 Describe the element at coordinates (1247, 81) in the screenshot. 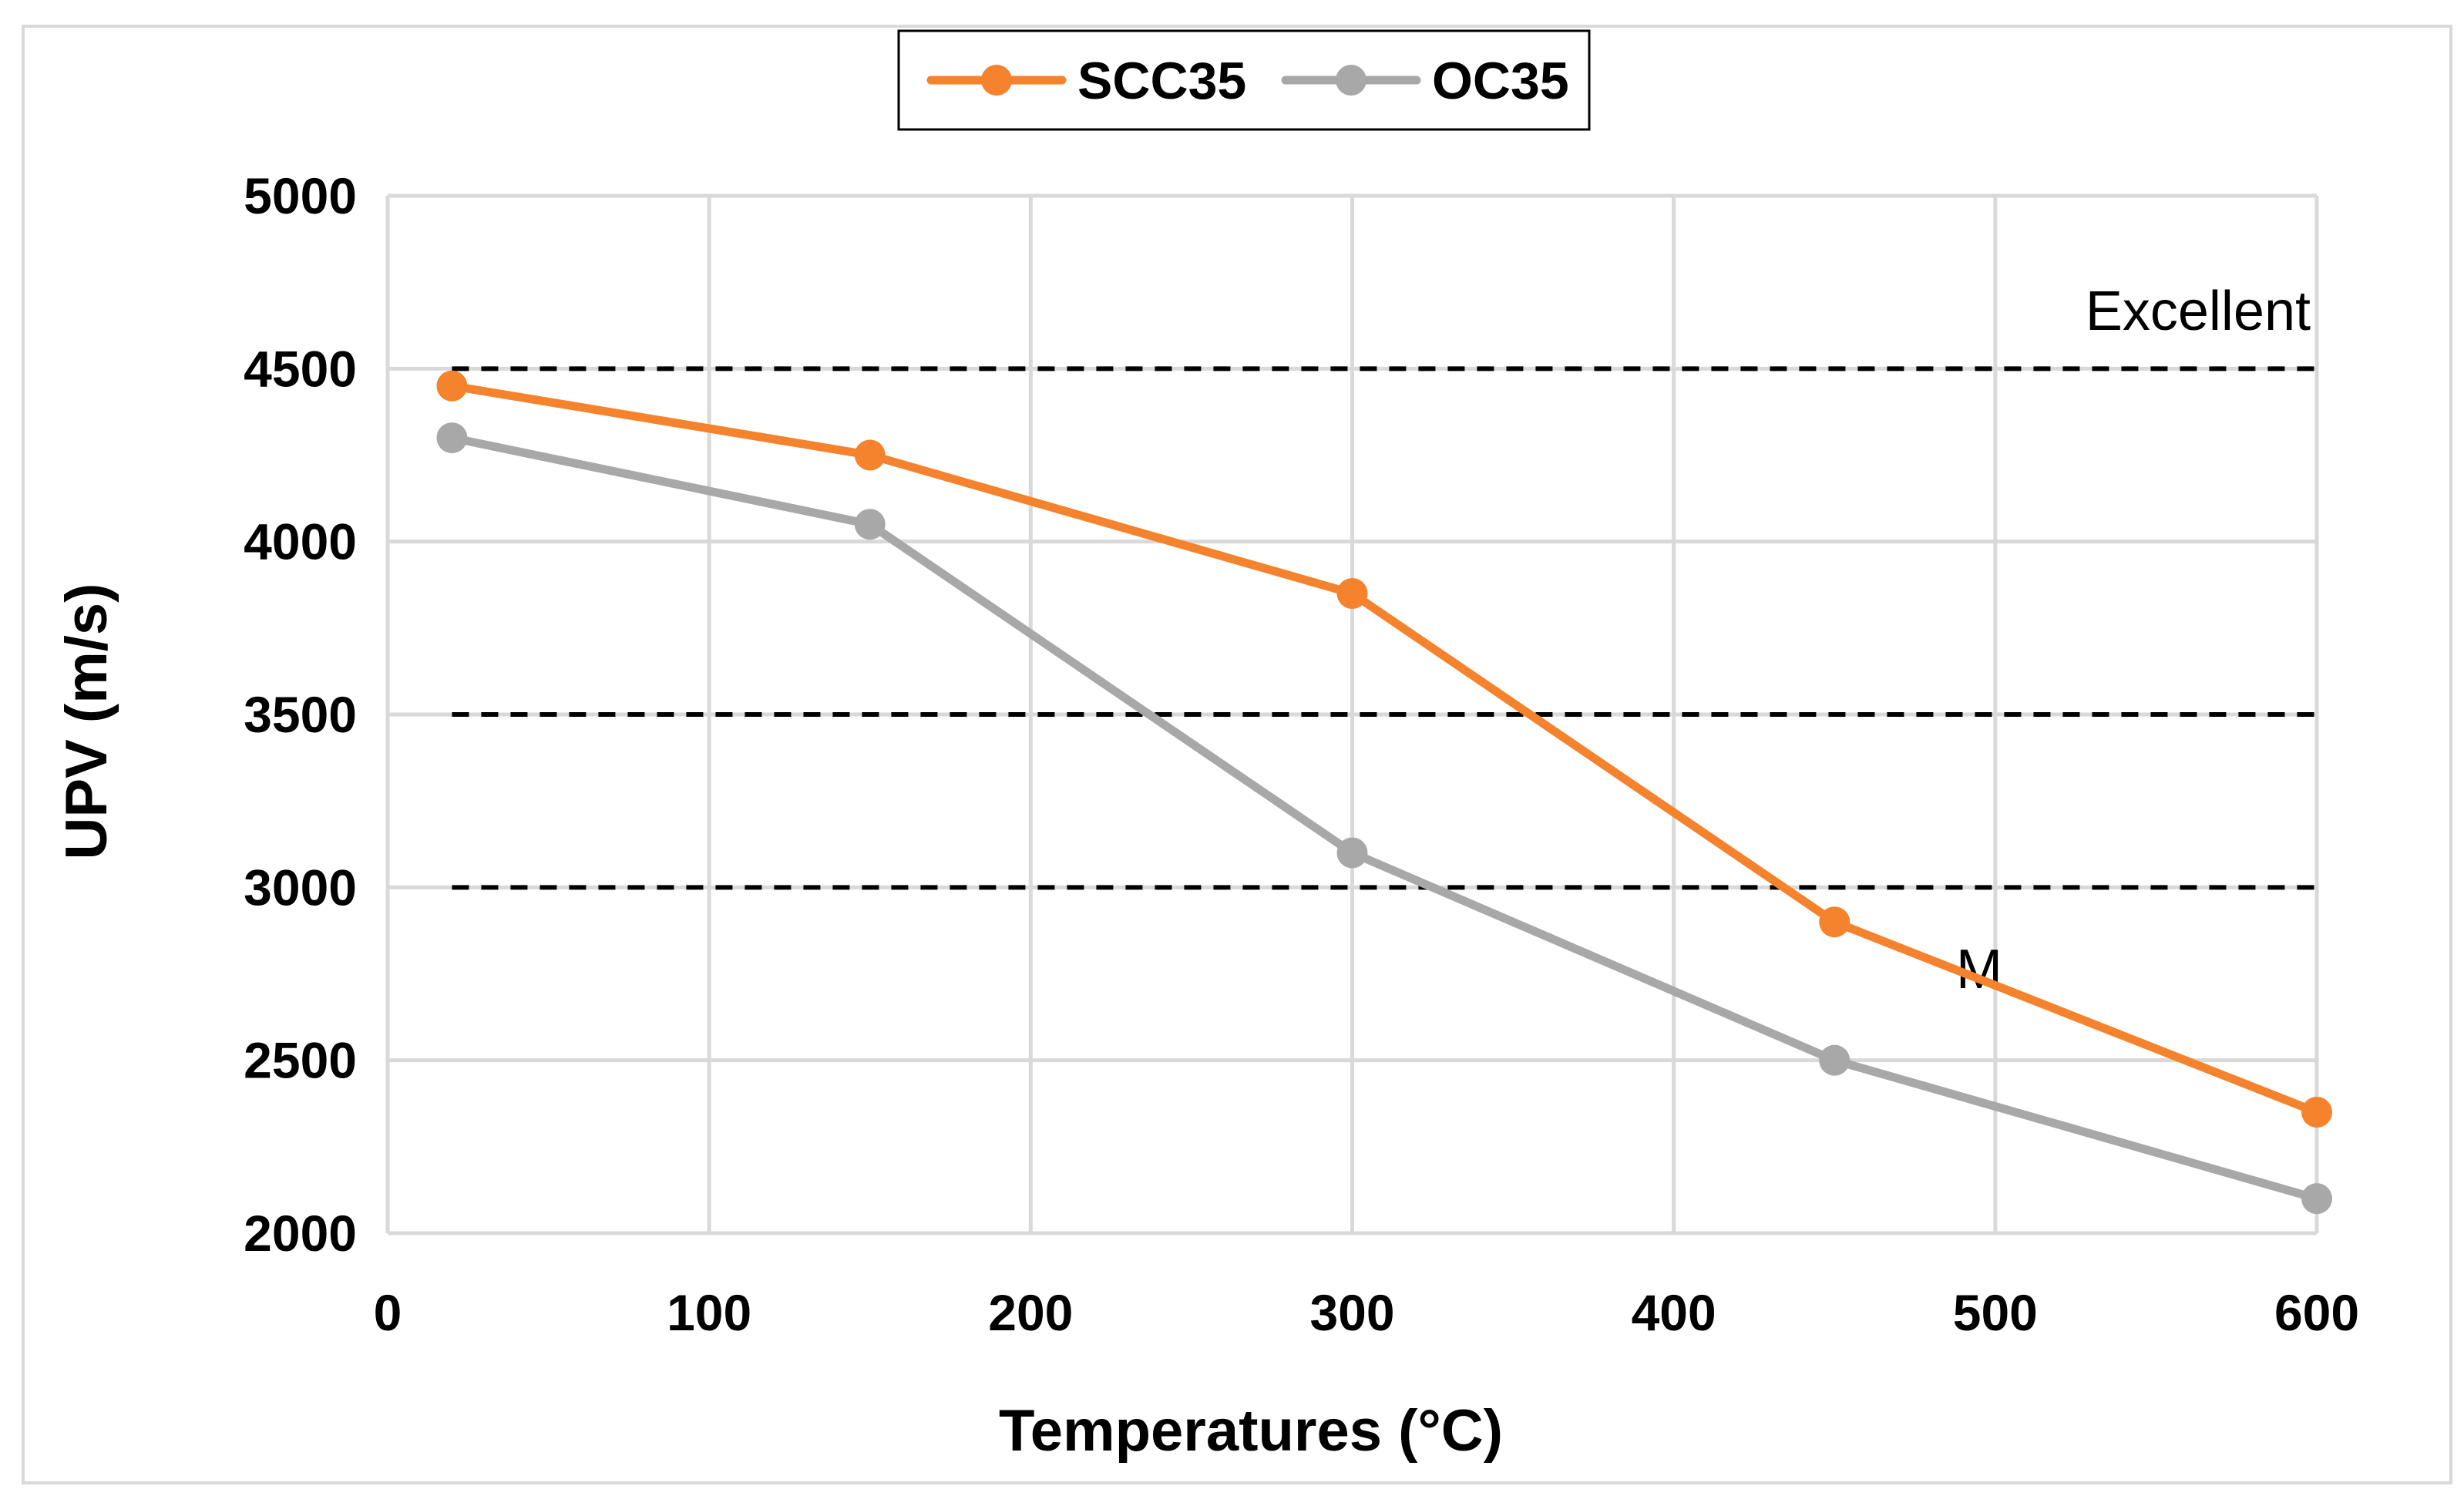

I see `legend-entries: SCC35 OC35` at that location.